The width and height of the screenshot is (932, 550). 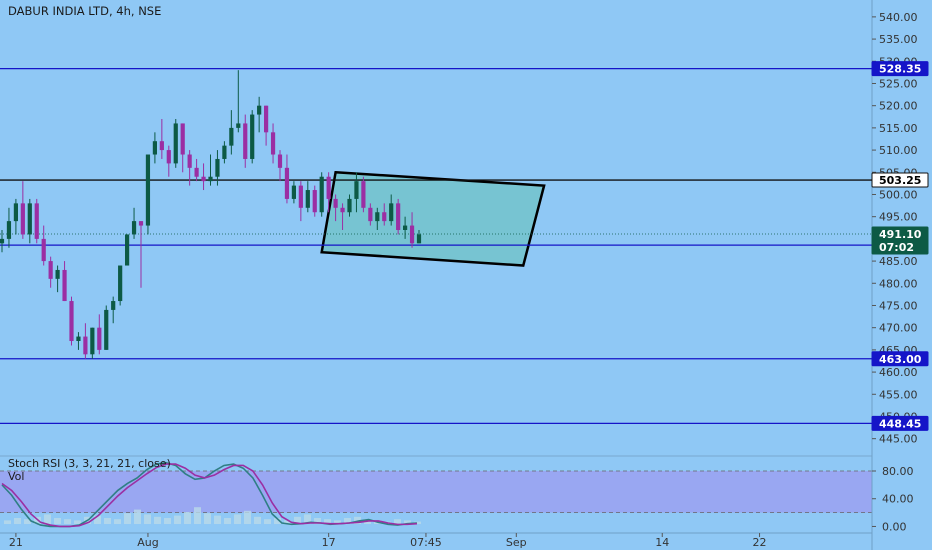 I want to click on stoch-line-d, so click(x=209, y=495).